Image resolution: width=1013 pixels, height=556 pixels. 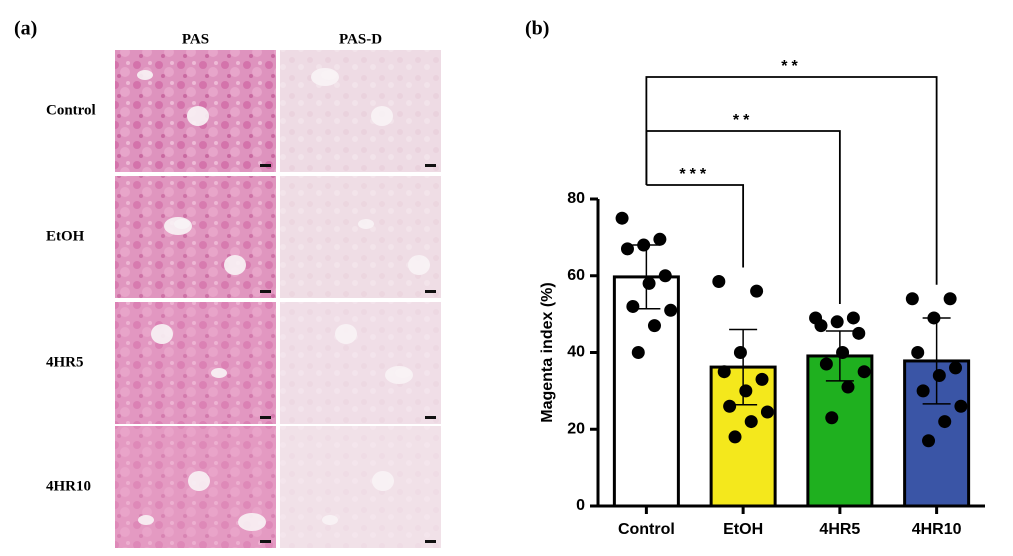 I want to click on panel-label: (b), so click(x=537, y=29).